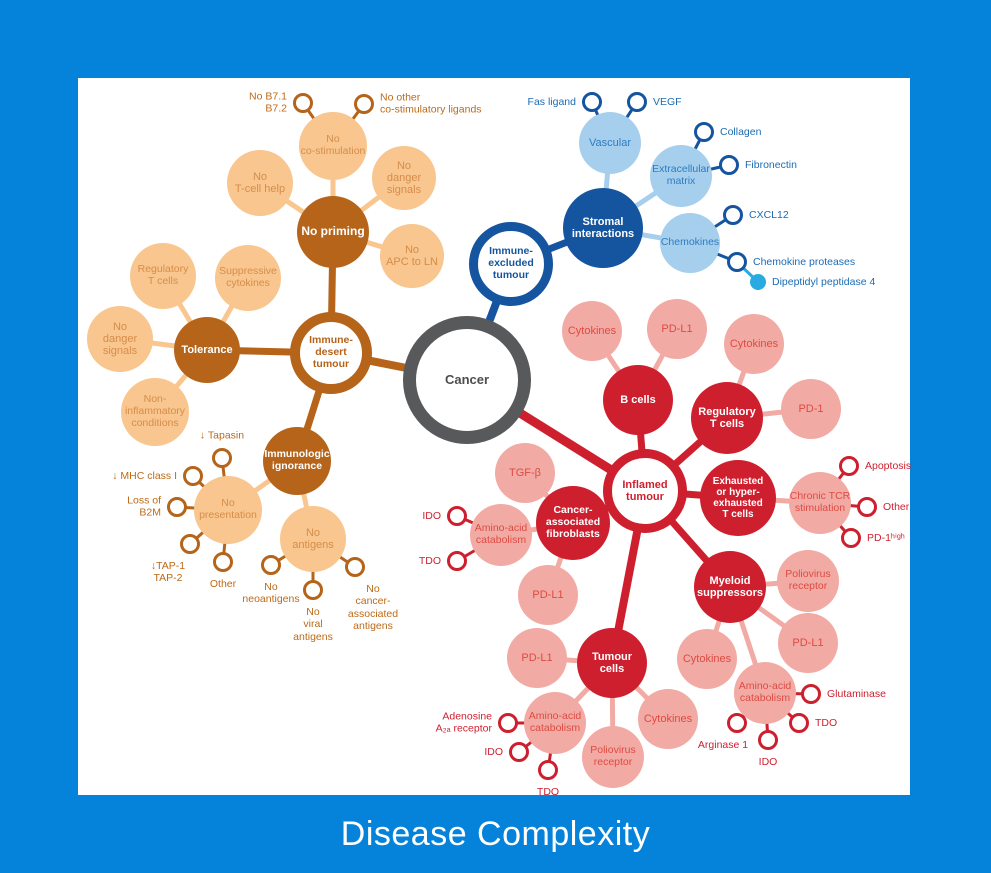 This screenshot has height=873, width=991. I want to click on inflamed-tumour-label: Inflamed tumour, so click(645, 490).